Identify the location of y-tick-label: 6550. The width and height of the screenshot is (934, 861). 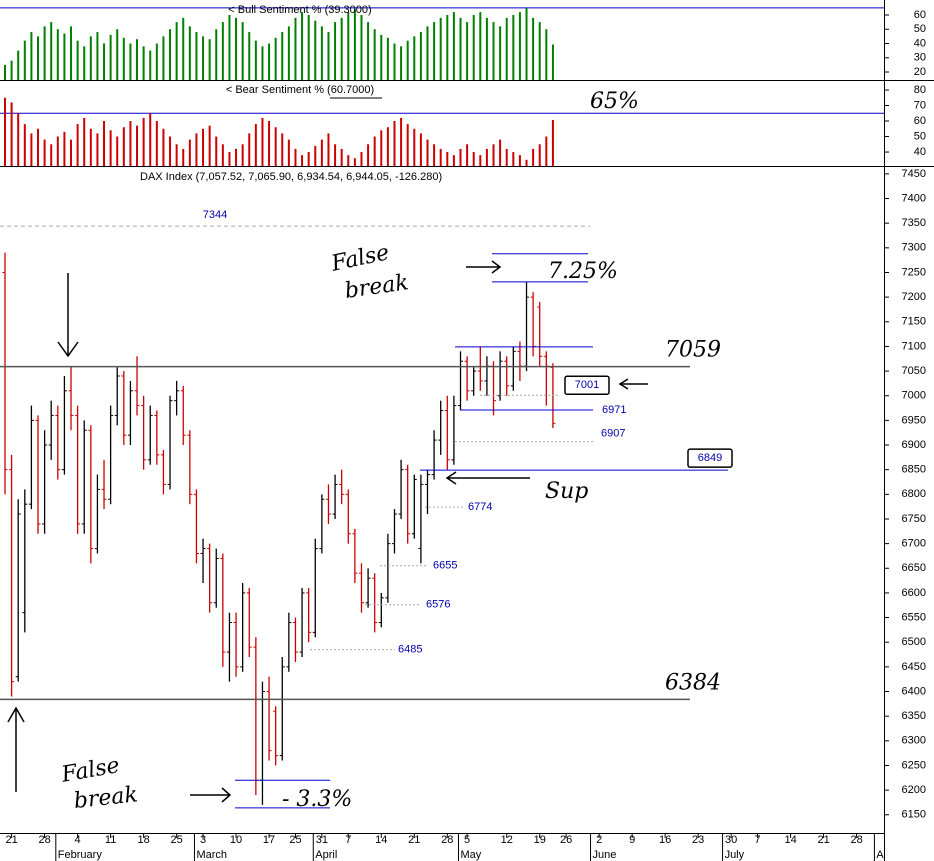
(914, 617).